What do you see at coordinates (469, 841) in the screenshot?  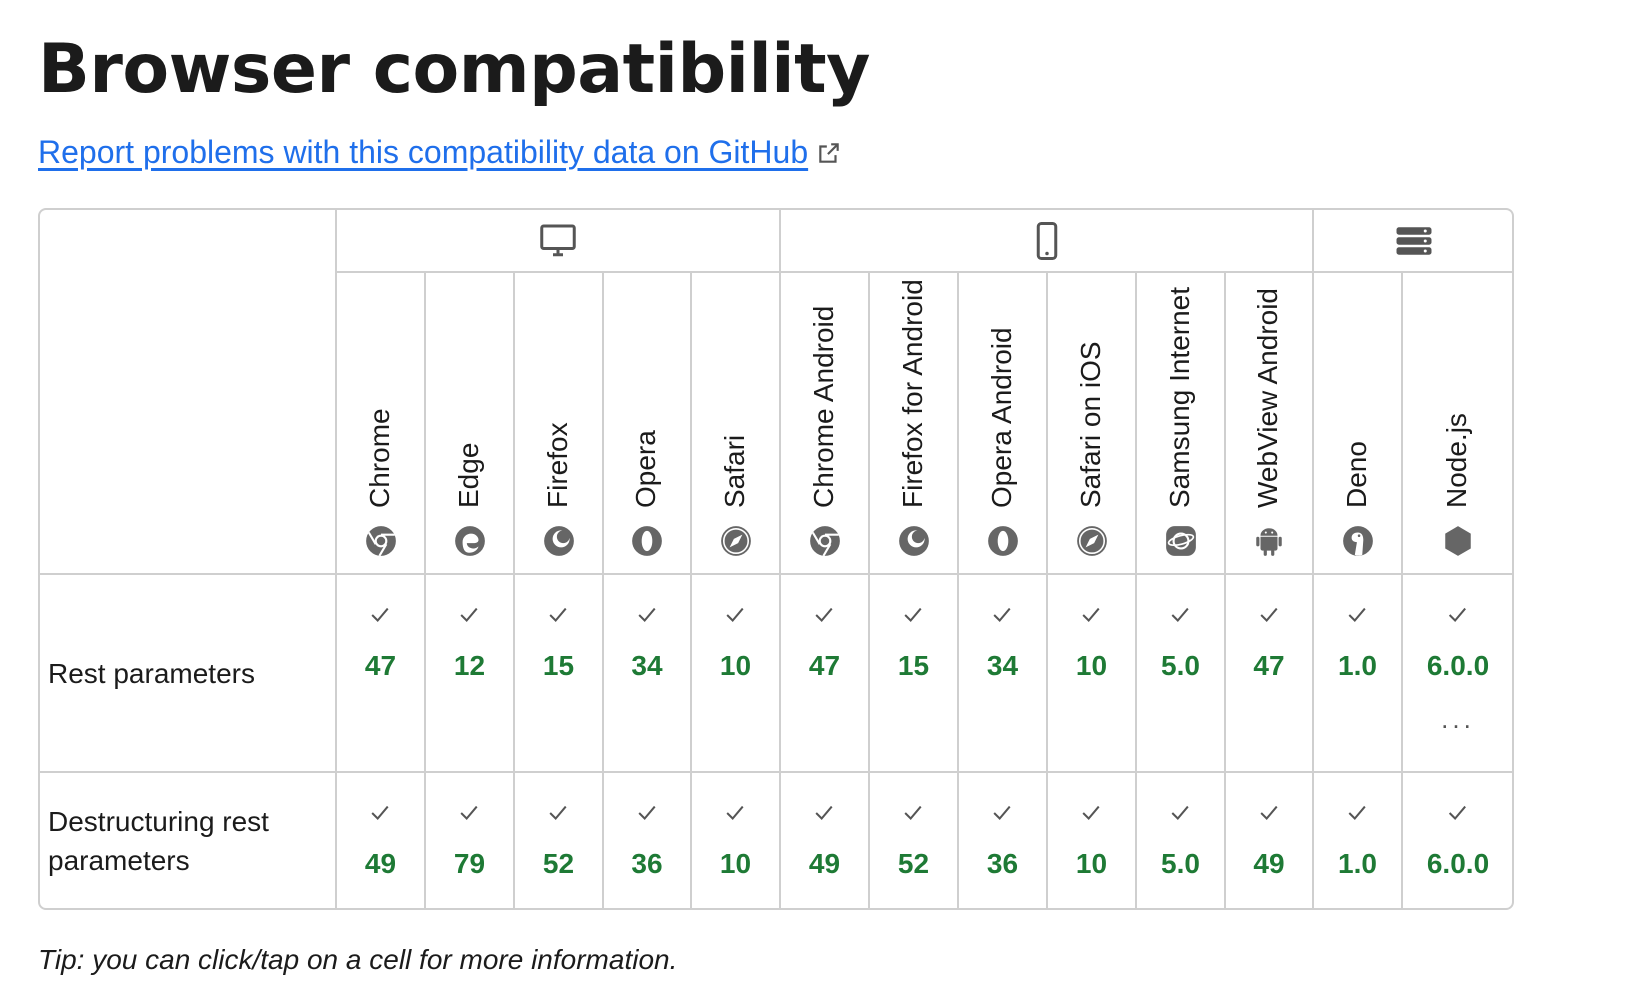 I see `support-cell: 79` at bounding box center [469, 841].